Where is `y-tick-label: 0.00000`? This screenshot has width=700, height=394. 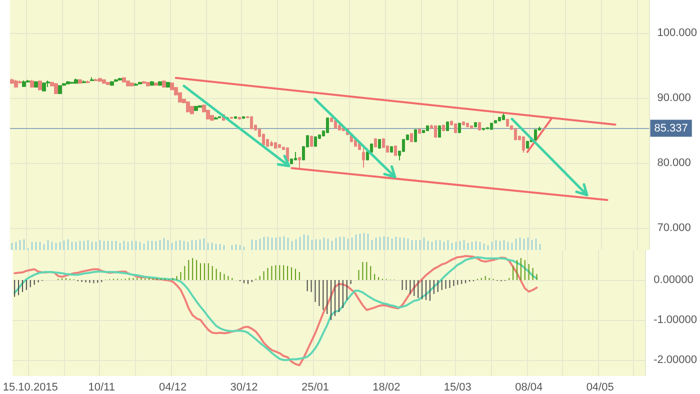 y-tick-label: 0.00000 is located at coordinates (674, 280).